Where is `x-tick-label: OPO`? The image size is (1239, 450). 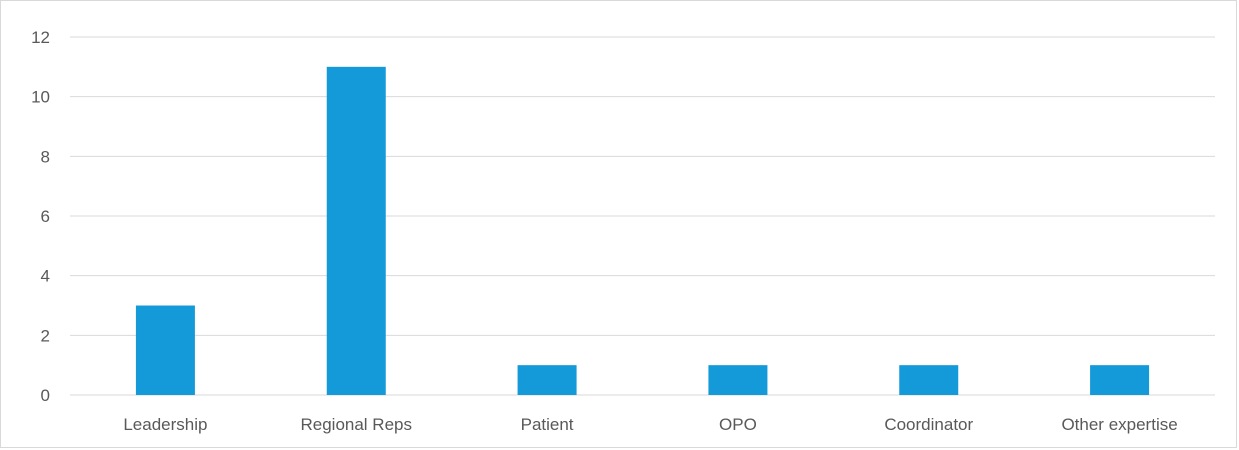 x-tick-label: OPO is located at coordinates (738, 424).